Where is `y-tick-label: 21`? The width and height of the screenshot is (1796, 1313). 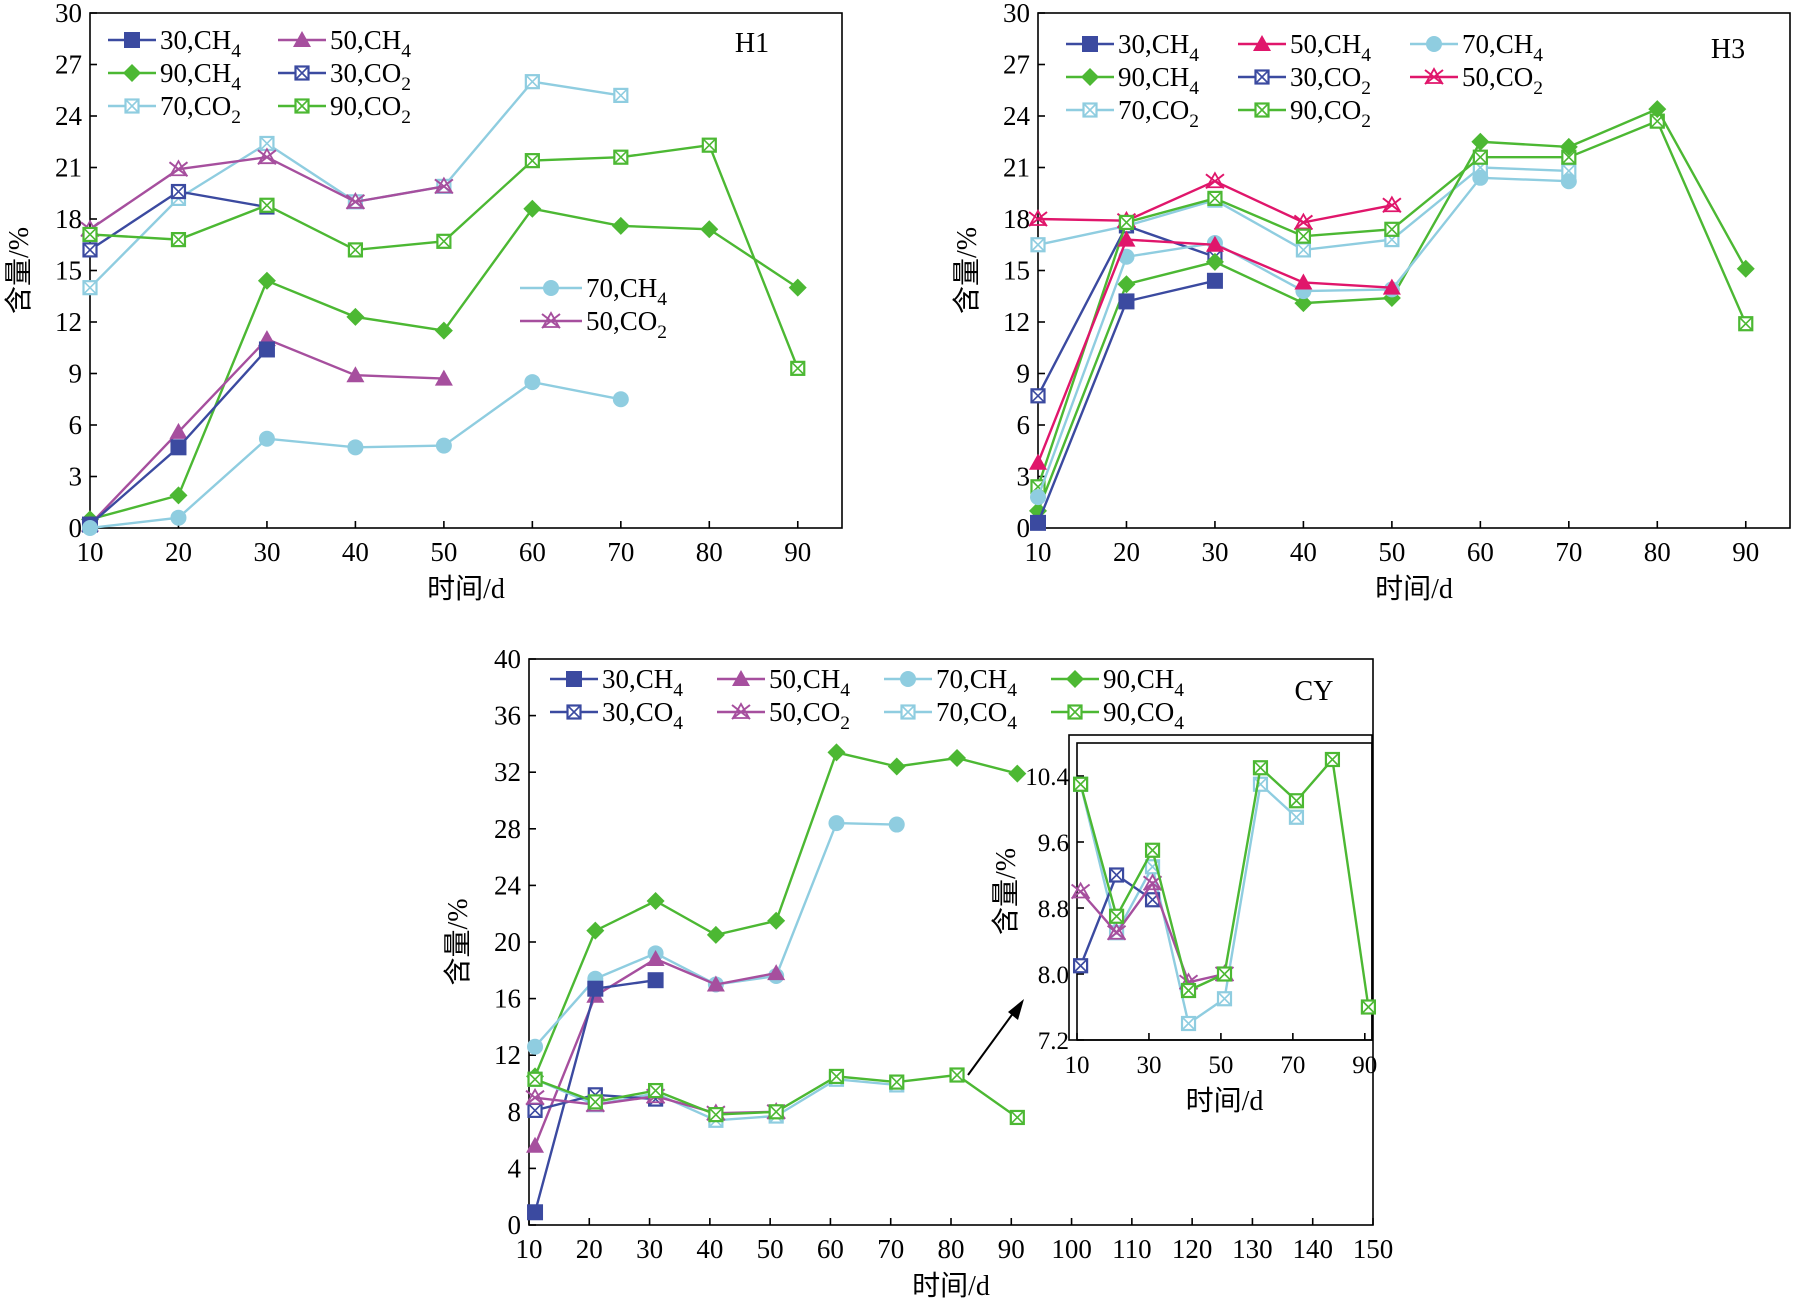 y-tick-label: 21 is located at coordinates (1016, 168).